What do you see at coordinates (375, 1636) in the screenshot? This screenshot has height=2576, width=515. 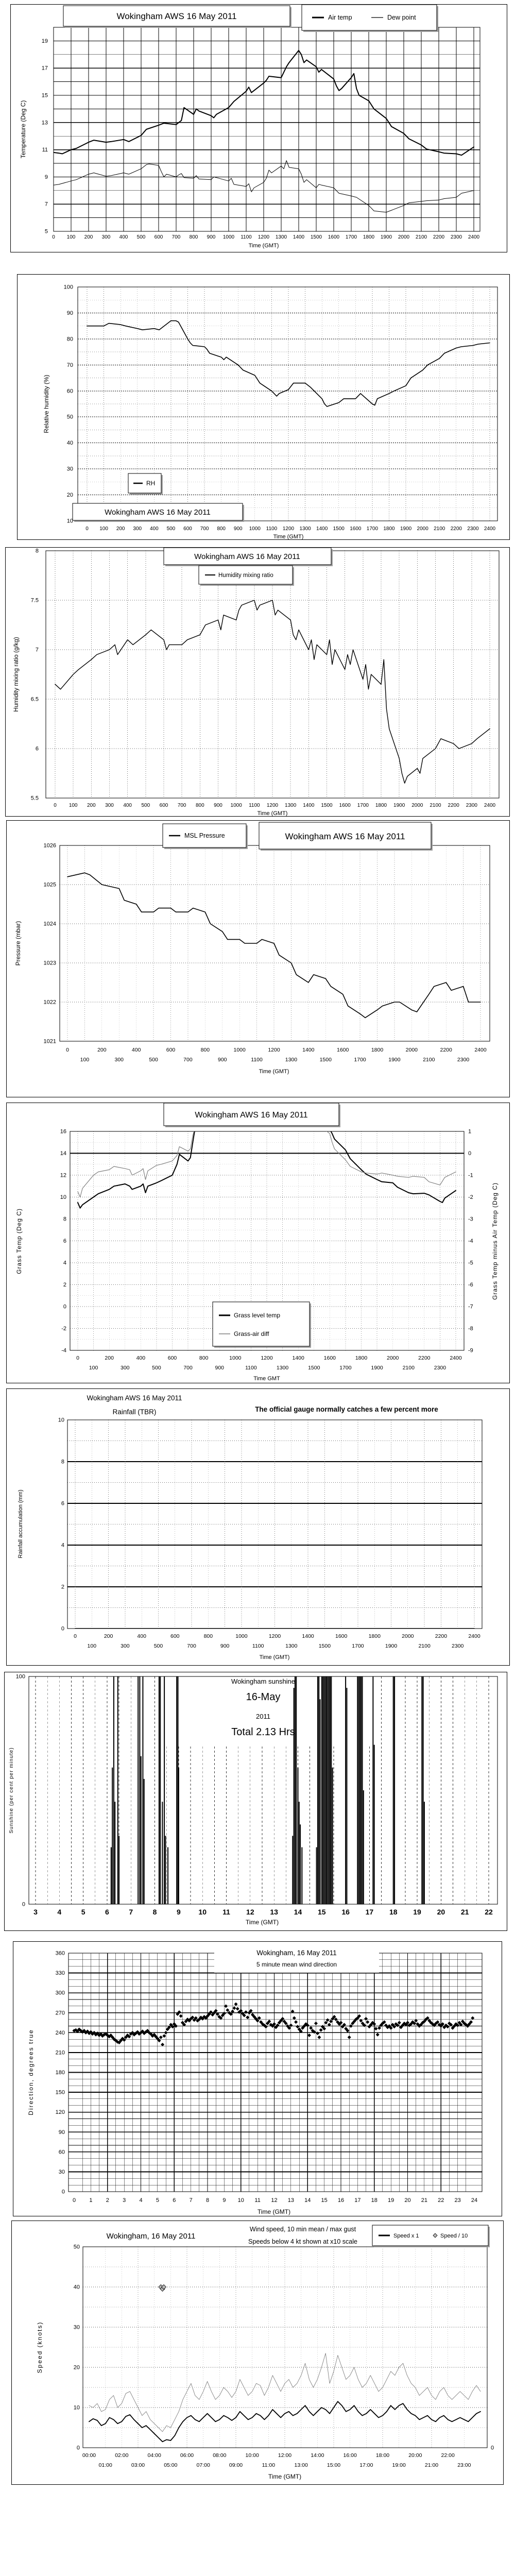 I see `x-tick: 1800` at bounding box center [375, 1636].